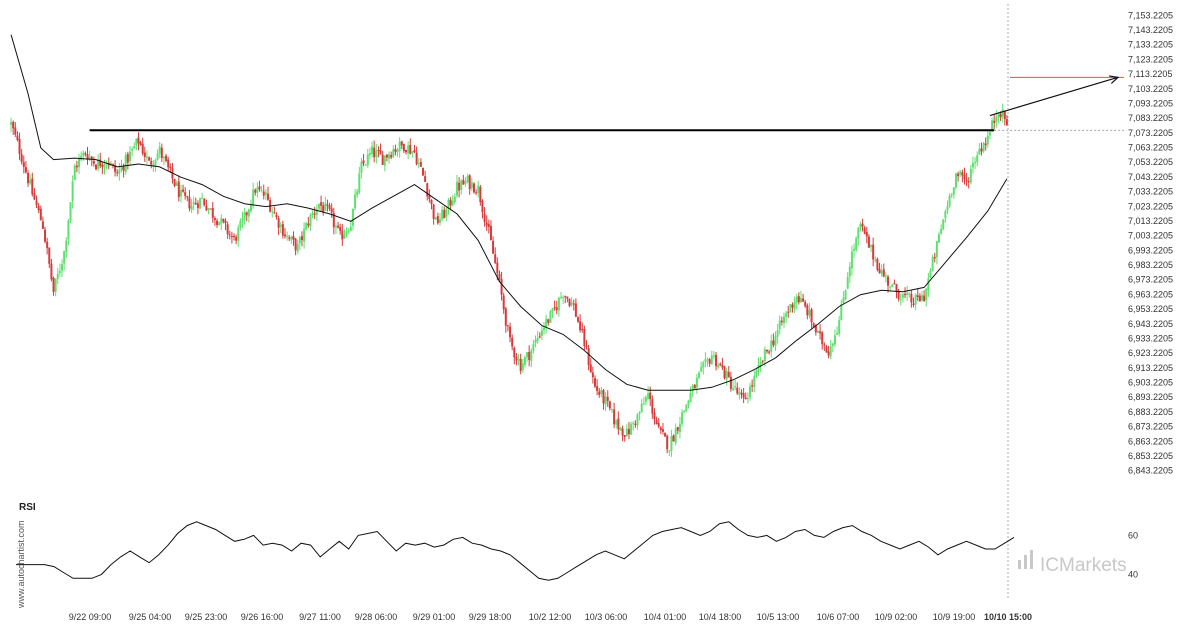  I want to click on price-tick-label: 7,063.2205, so click(1150, 148).